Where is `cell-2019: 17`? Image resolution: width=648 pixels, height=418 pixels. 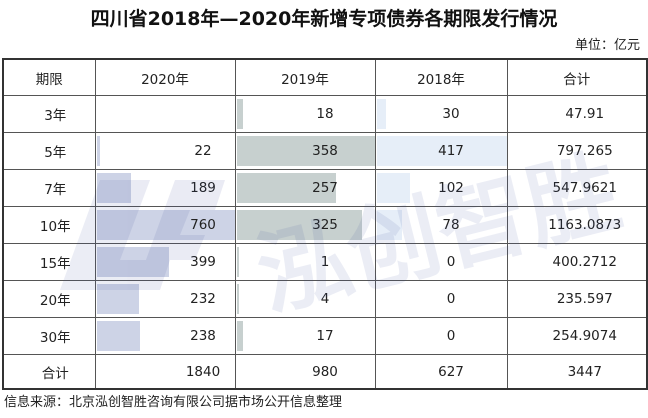
cell-2019: 17 is located at coordinates (305, 336).